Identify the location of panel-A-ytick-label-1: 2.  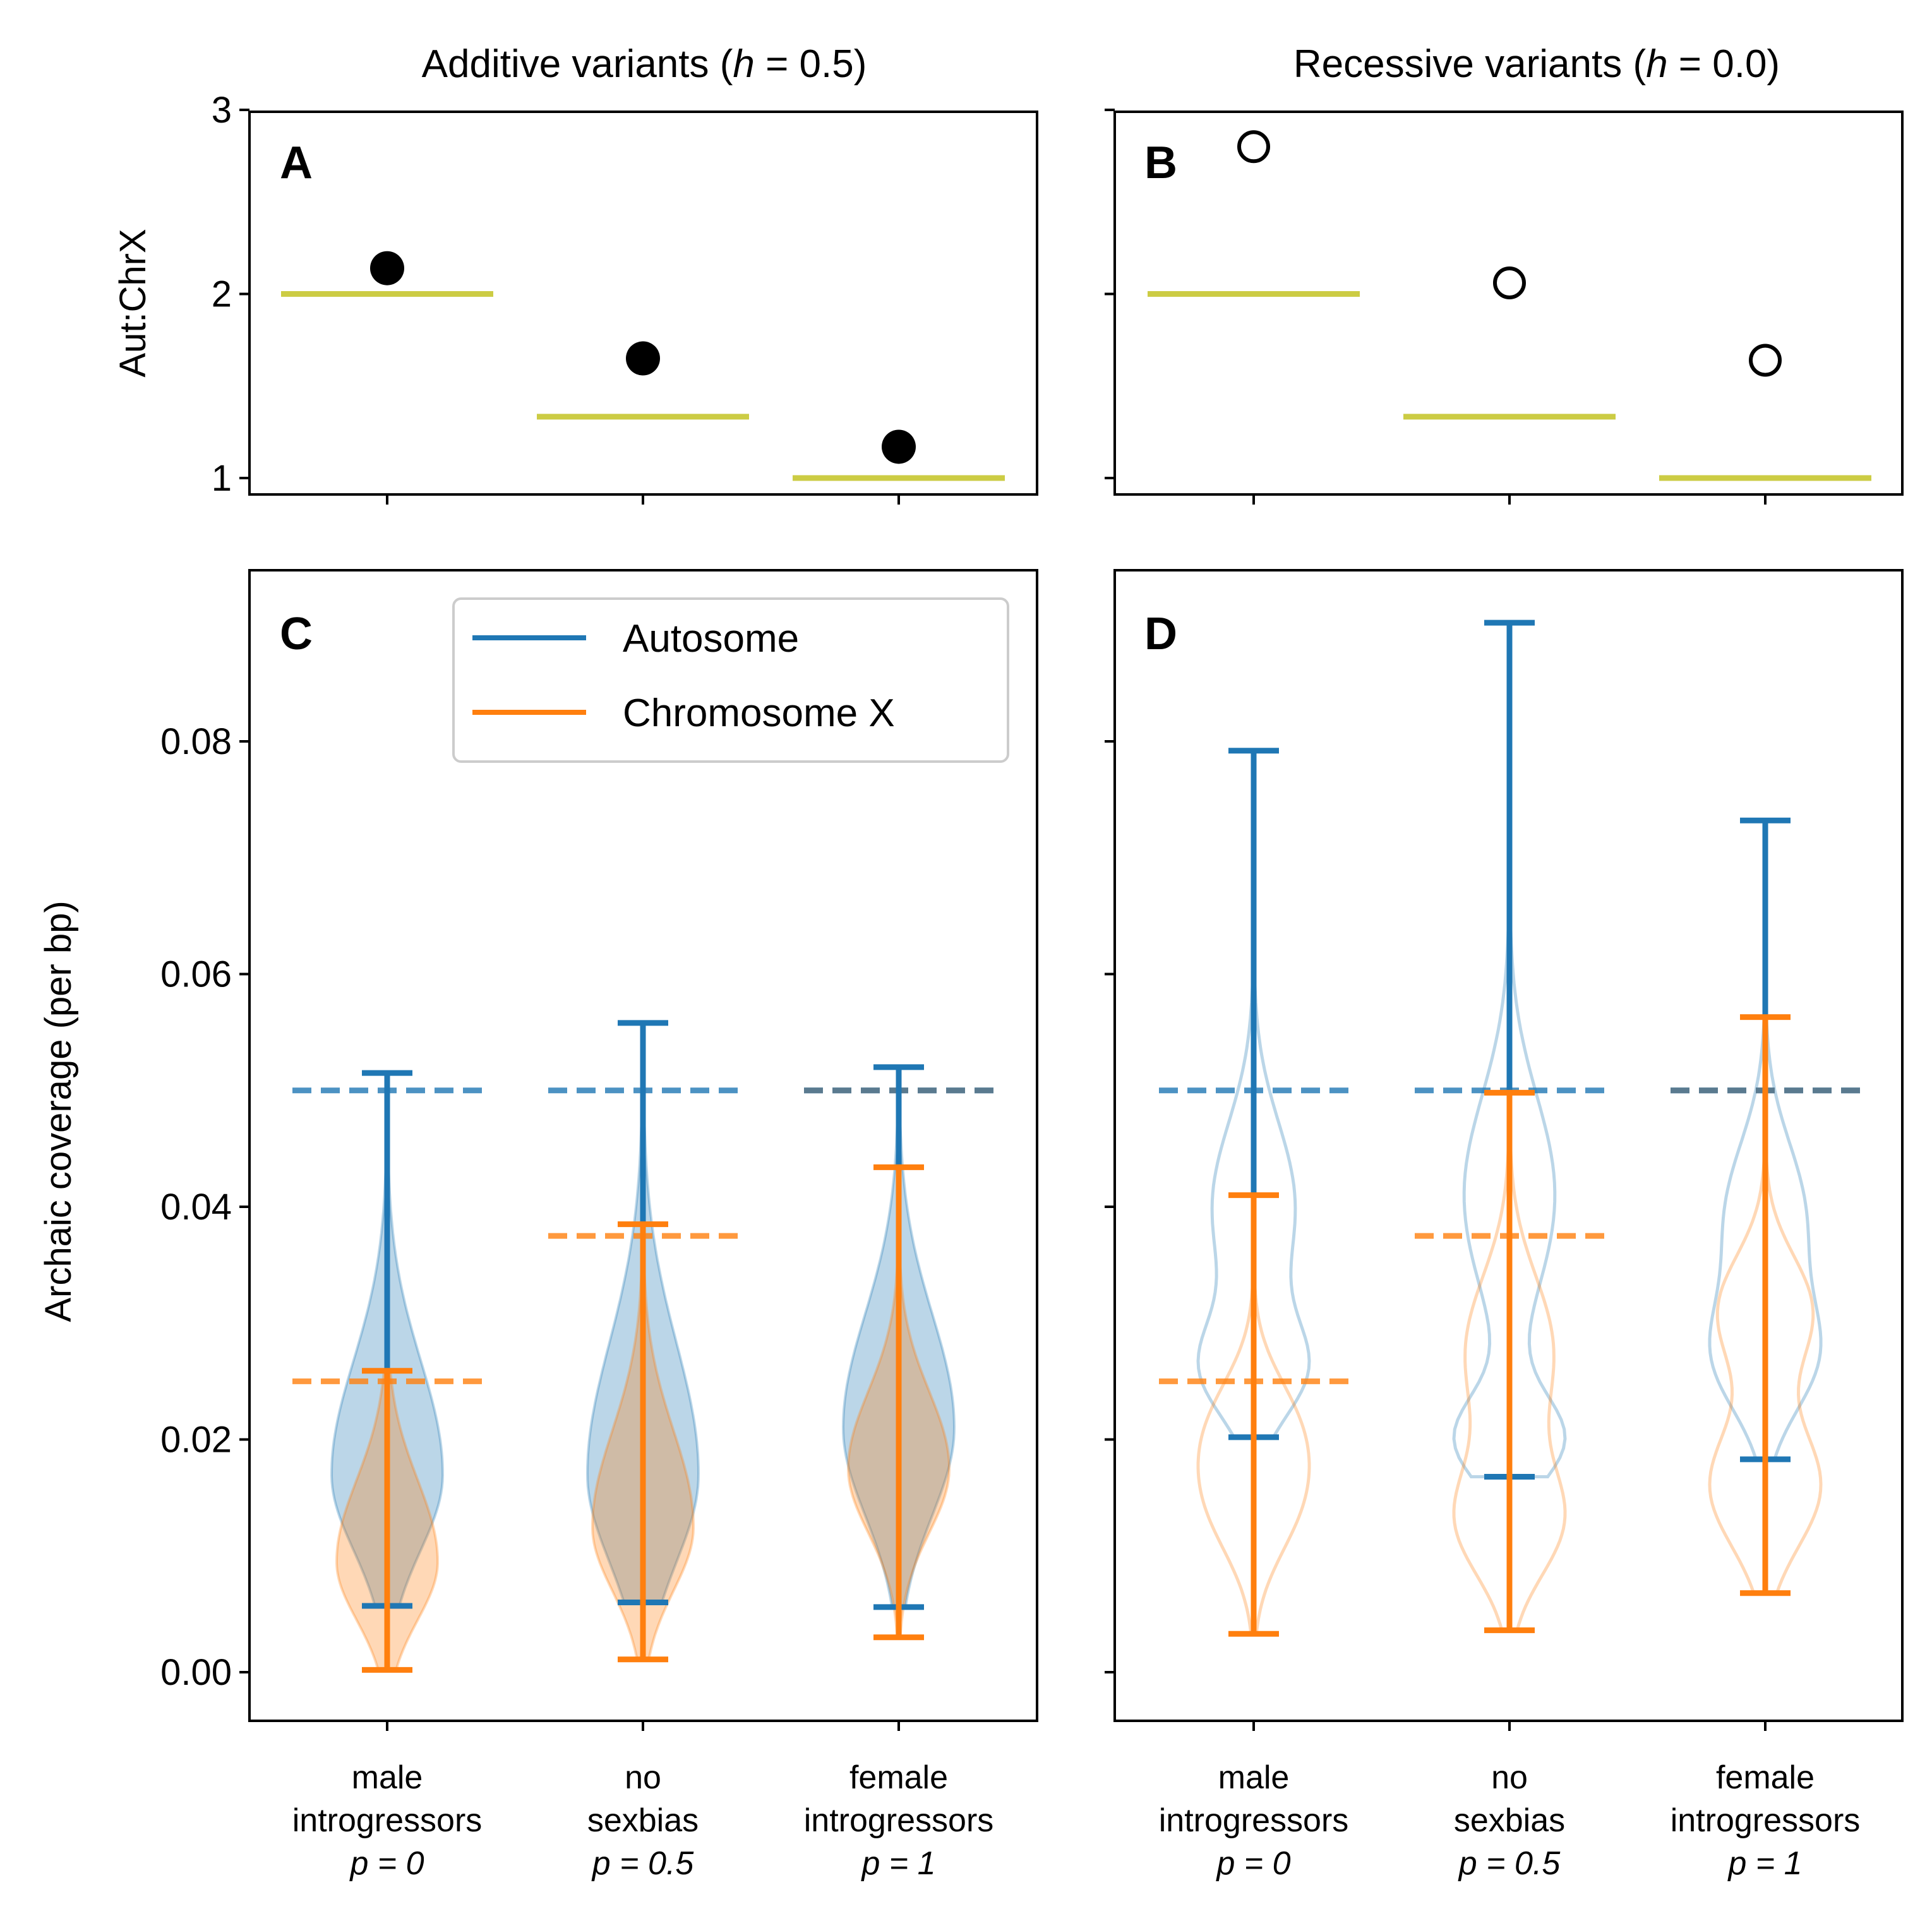
(222, 294).